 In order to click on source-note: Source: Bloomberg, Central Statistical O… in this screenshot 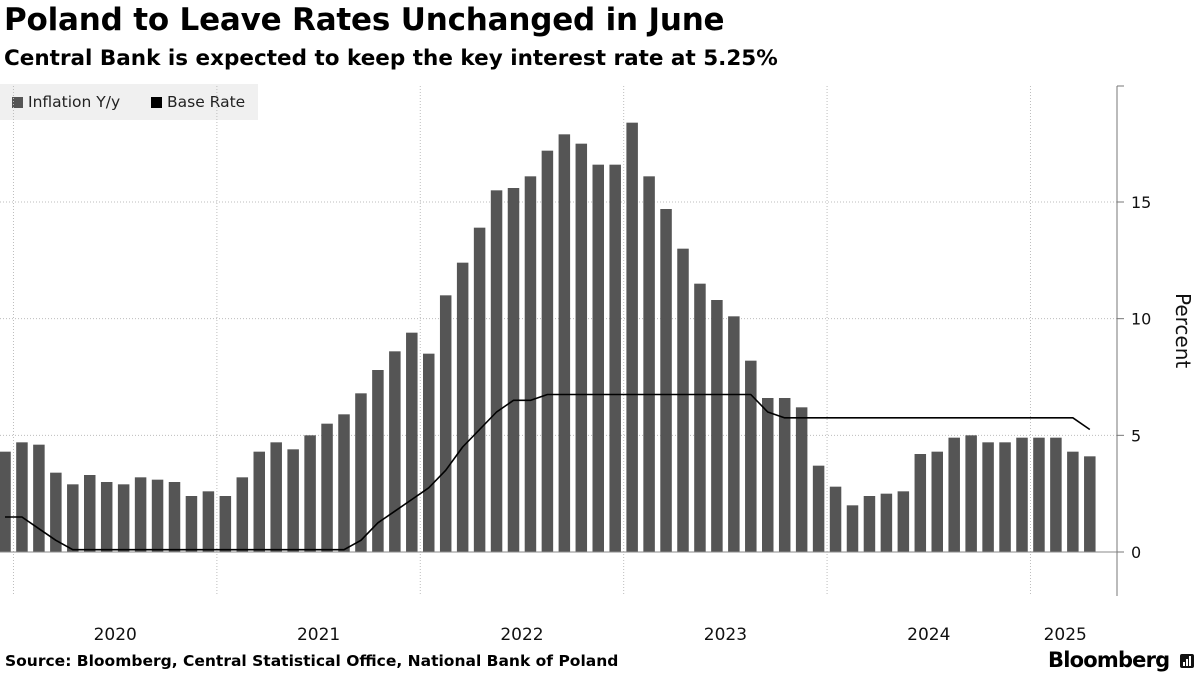, I will do `click(312, 661)`.